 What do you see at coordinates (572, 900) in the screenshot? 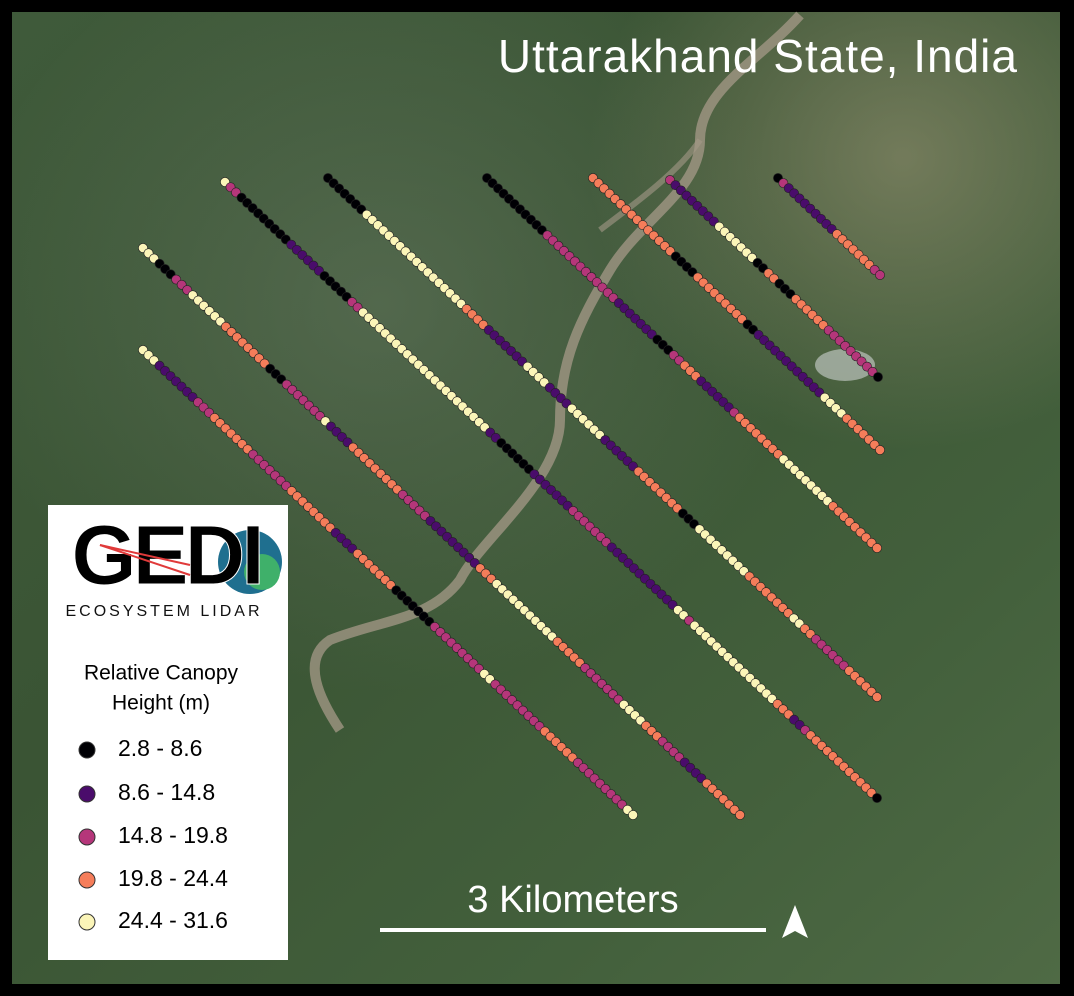
I see `scale-label: 3 Kilometers` at bounding box center [572, 900].